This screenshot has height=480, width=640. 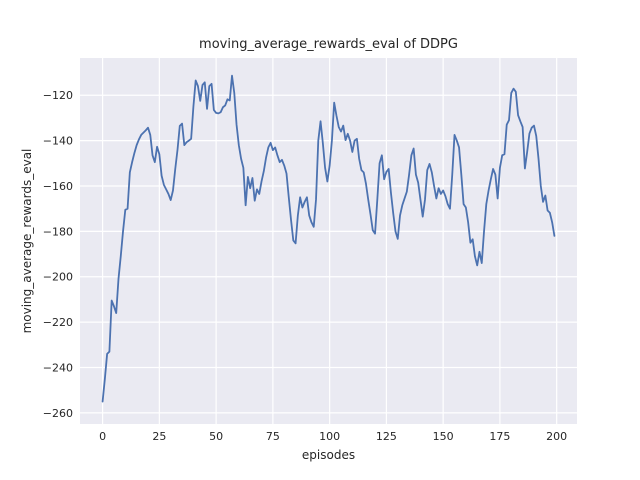 I want to click on y-tick-label: −160, so click(x=58, y=186).